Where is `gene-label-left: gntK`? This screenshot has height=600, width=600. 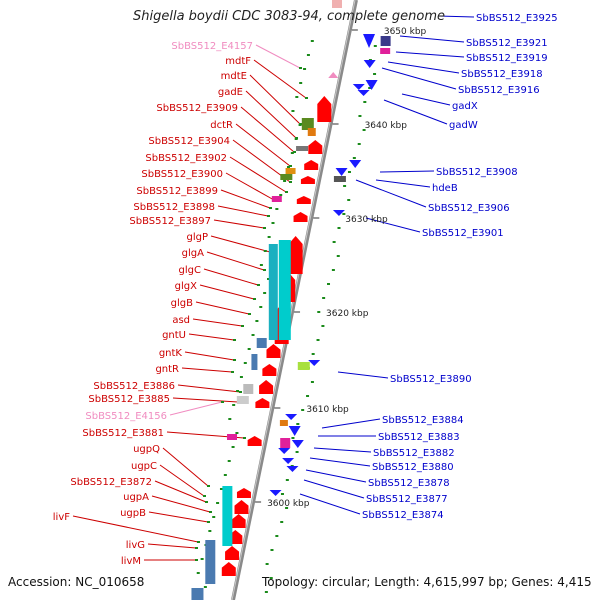 gene-label-left: gntK is located at coordinates (171, 353).